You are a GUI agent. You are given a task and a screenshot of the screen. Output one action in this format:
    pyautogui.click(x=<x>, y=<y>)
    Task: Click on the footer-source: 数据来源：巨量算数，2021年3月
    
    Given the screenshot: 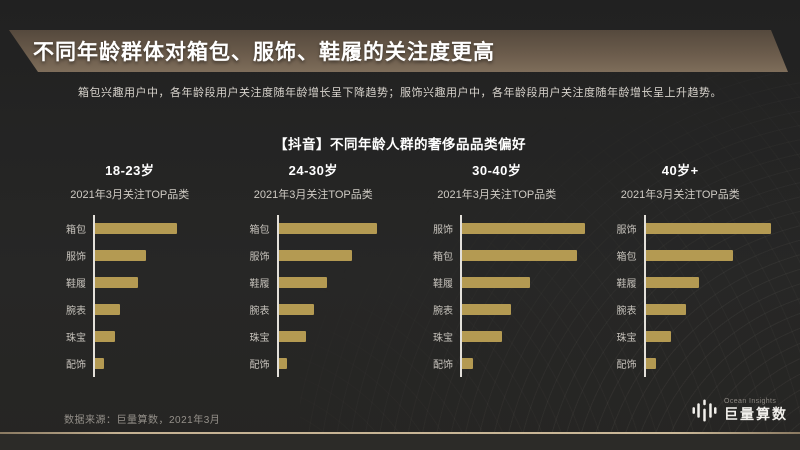 What is the action you would take?
    pyautogui.click(x=142, y=420)
    